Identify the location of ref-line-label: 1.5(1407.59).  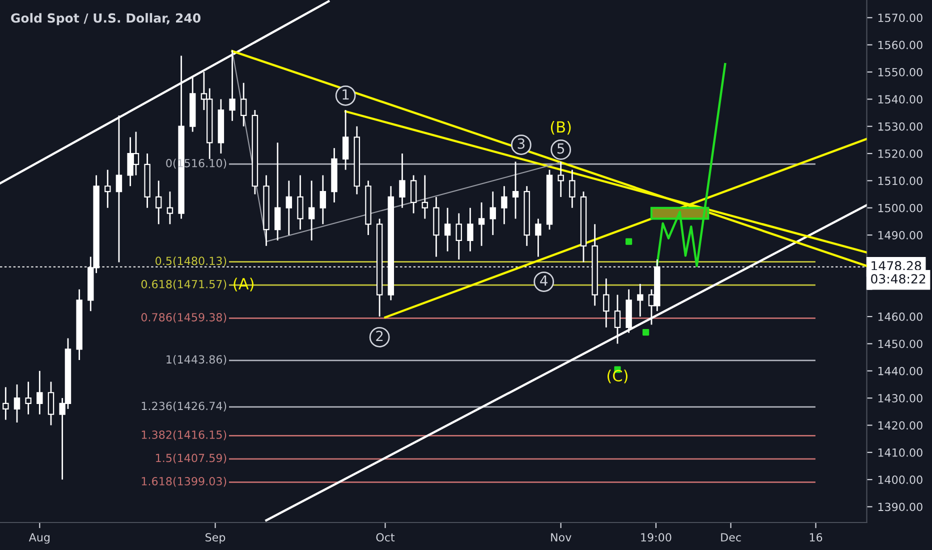
(191, 459).